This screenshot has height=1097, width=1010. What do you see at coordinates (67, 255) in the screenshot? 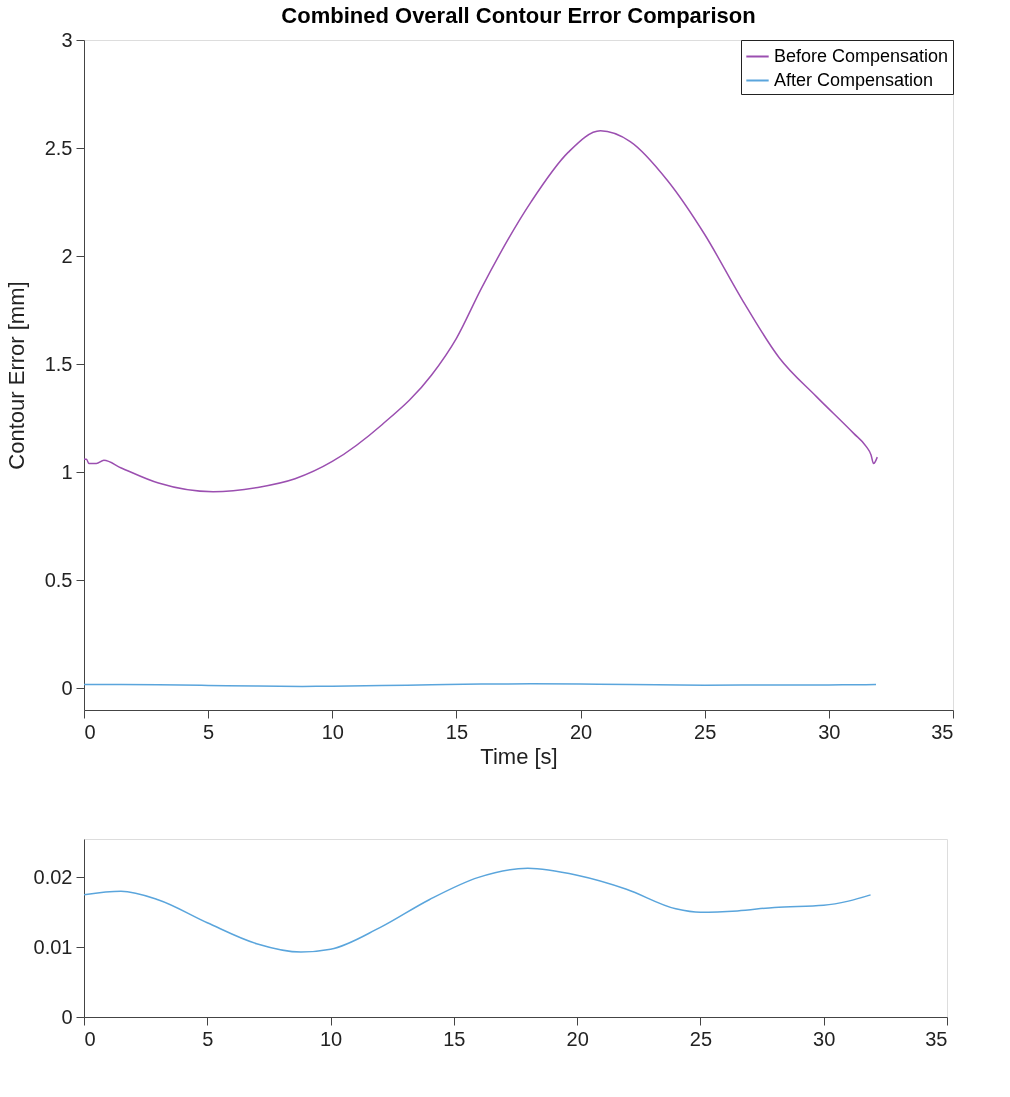
I see `y-tick-label: 2` at bounding box center [67, 255].